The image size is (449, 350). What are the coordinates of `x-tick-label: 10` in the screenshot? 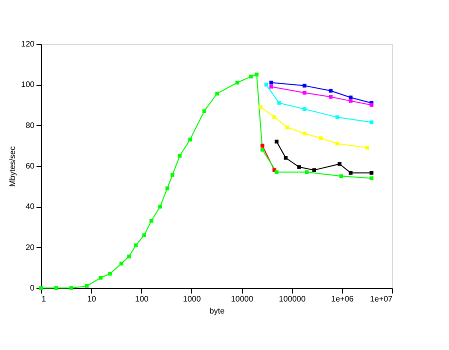 It's located at (92, 299).